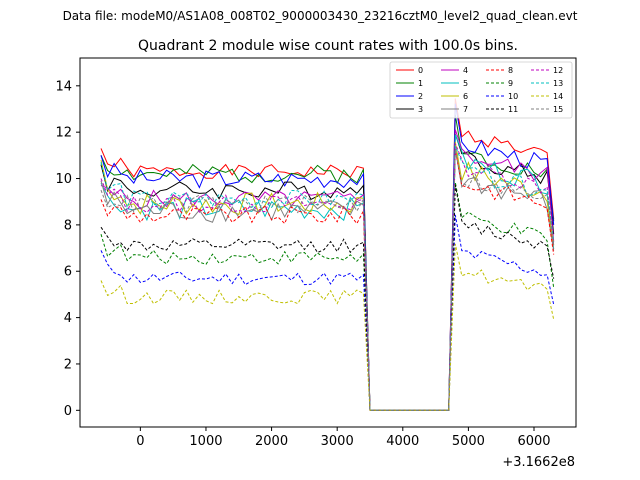 The width and height of the screenshot is (640, 480). What do you see at coordinates (465, 83) in the screenshot?
I see `legend-label: 5` at bounding box center [465, 83].